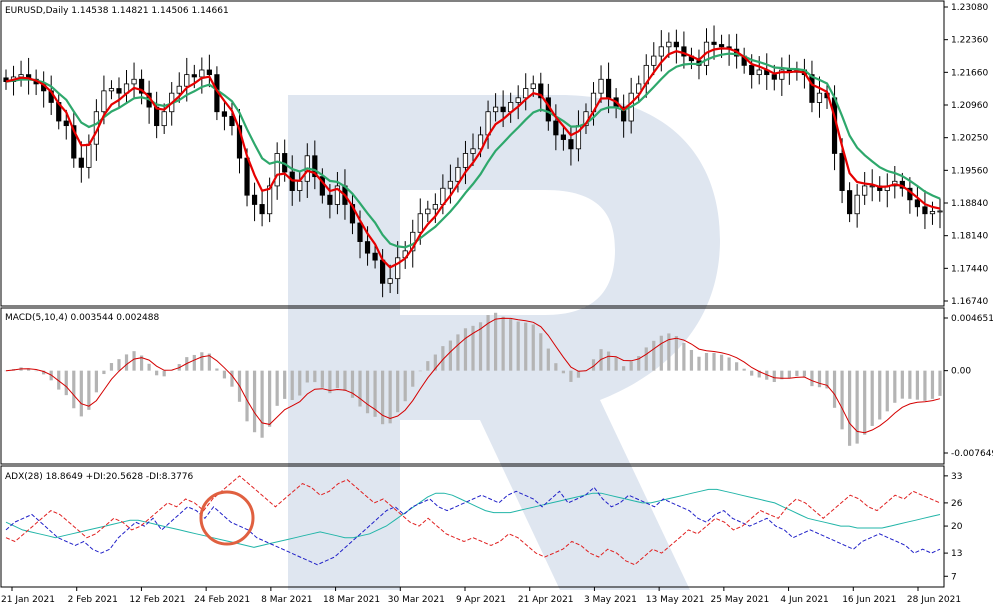 The width and height of the screenshot is (993, 610). Describe the element at coordinates (222, 600) in the screenshot. I see `date-tick-label: 24 Feb 2021` at that location.